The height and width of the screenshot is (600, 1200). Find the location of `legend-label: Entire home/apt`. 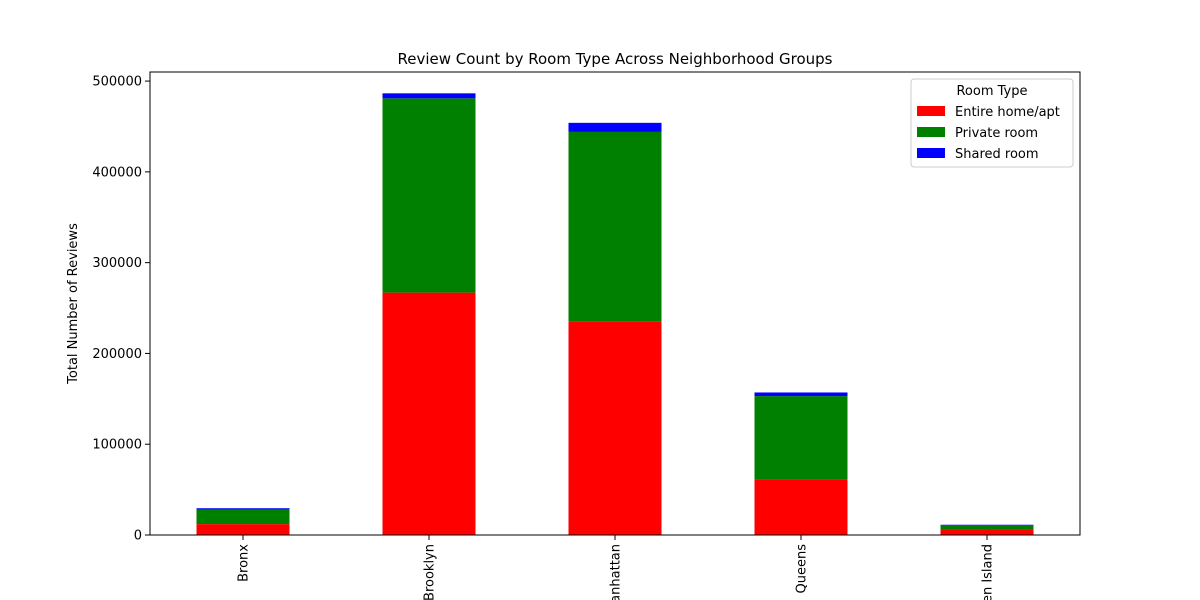

legend-label: Entire home/apt is located at coordinates (1007, 112).